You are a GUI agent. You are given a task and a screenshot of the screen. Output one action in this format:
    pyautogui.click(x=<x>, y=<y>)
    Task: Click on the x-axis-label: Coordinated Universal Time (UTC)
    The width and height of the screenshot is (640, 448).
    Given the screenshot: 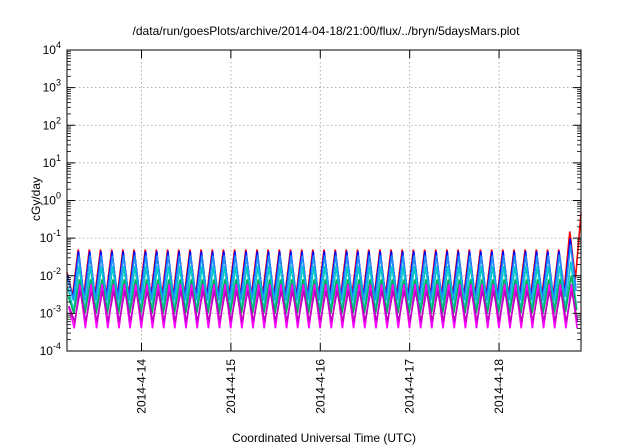 What is the action you would take?
    pyautogui.click(x=324, y=438)
    